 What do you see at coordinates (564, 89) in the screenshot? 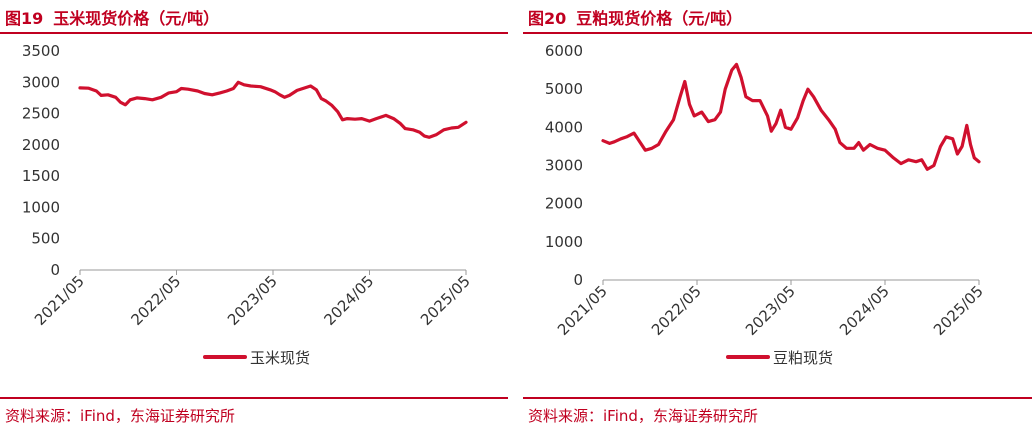
I see `y-tick-label: 5000` at bounding box center [564, 89].